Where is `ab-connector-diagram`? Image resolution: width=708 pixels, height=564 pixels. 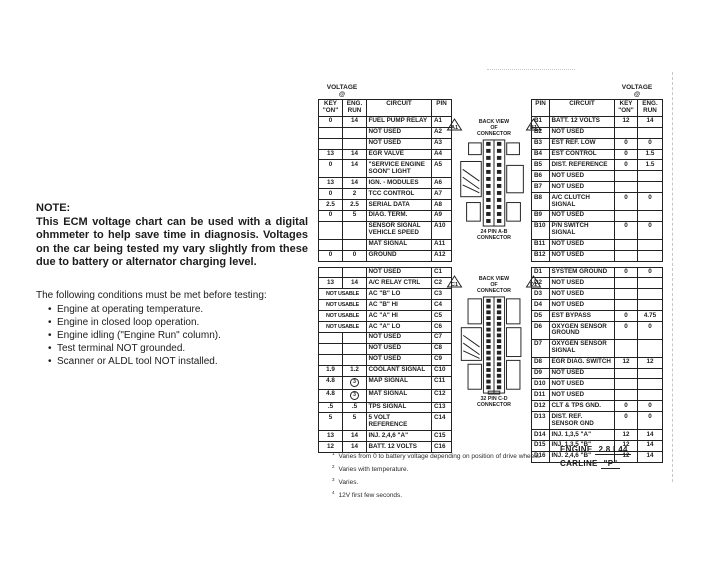 ab-connector-diagram is located at coordinates (494, 183).